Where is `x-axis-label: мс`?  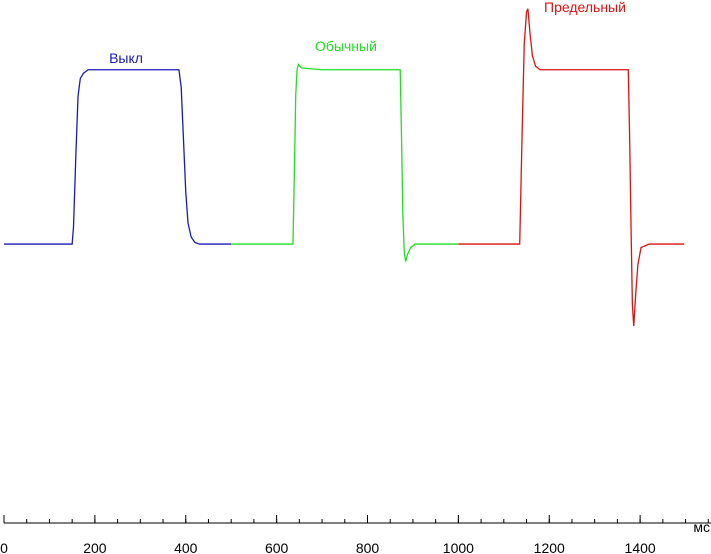 x-axis-label: мс is located at coordinates (701, 527).